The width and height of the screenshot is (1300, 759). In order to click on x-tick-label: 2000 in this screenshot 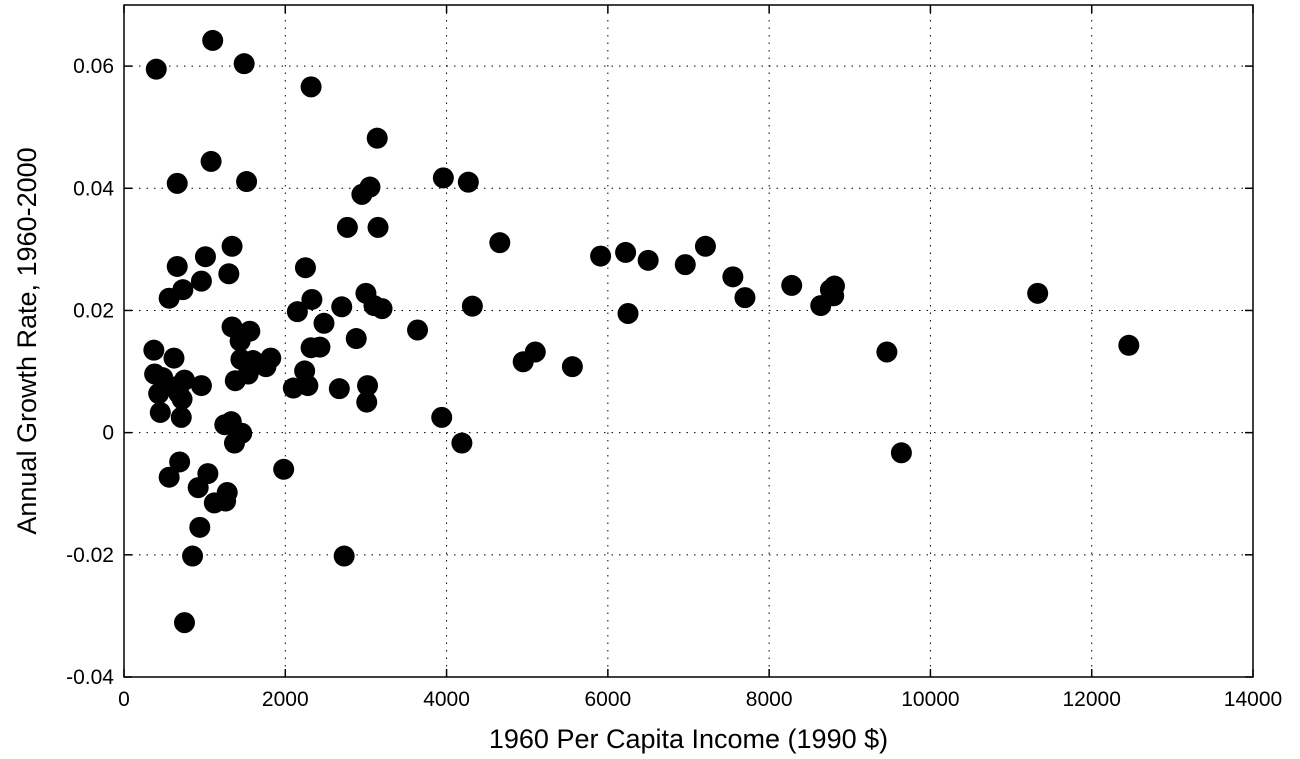, I will do `click(285, 699)`.